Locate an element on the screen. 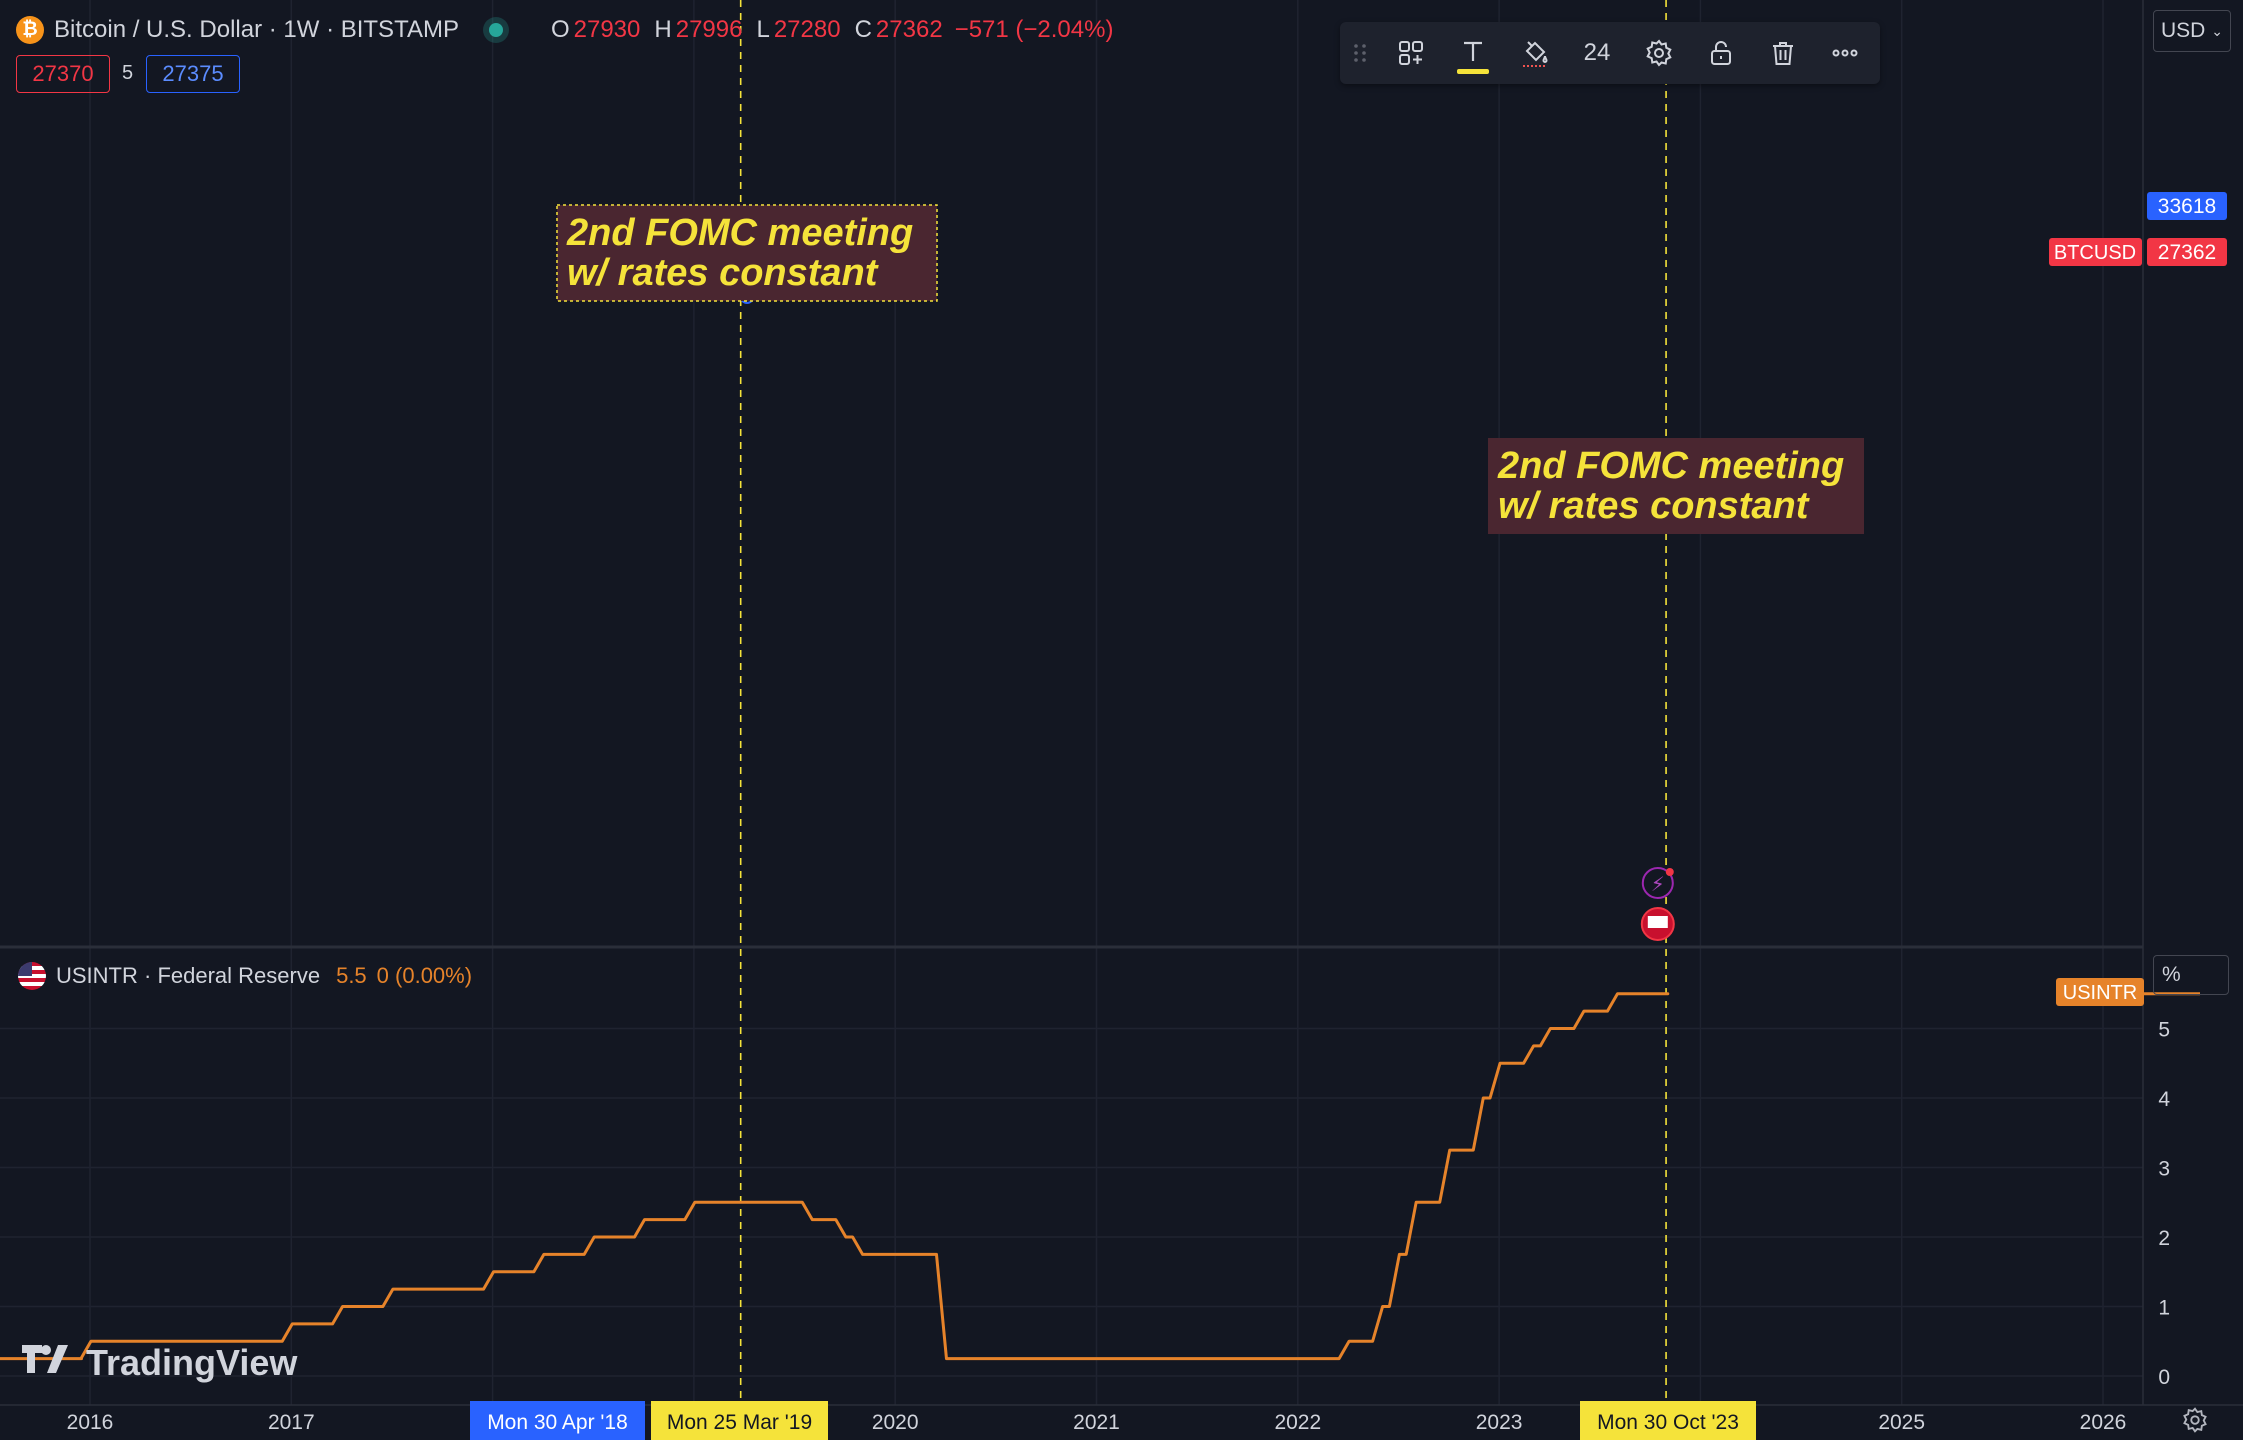  rate-tick-label: 5 is located at coordinates (2164, 1030).